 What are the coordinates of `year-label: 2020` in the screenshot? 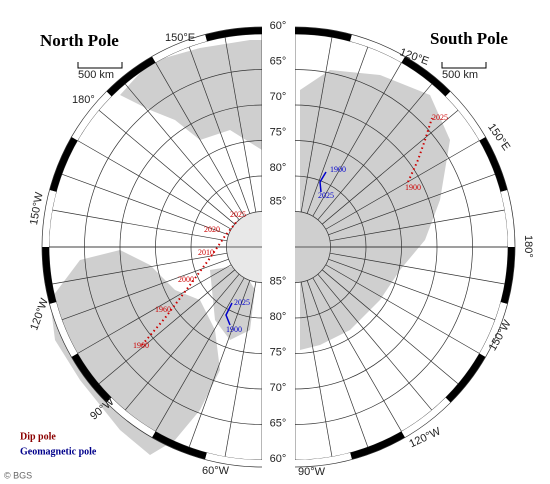 It's located at (212, 229).